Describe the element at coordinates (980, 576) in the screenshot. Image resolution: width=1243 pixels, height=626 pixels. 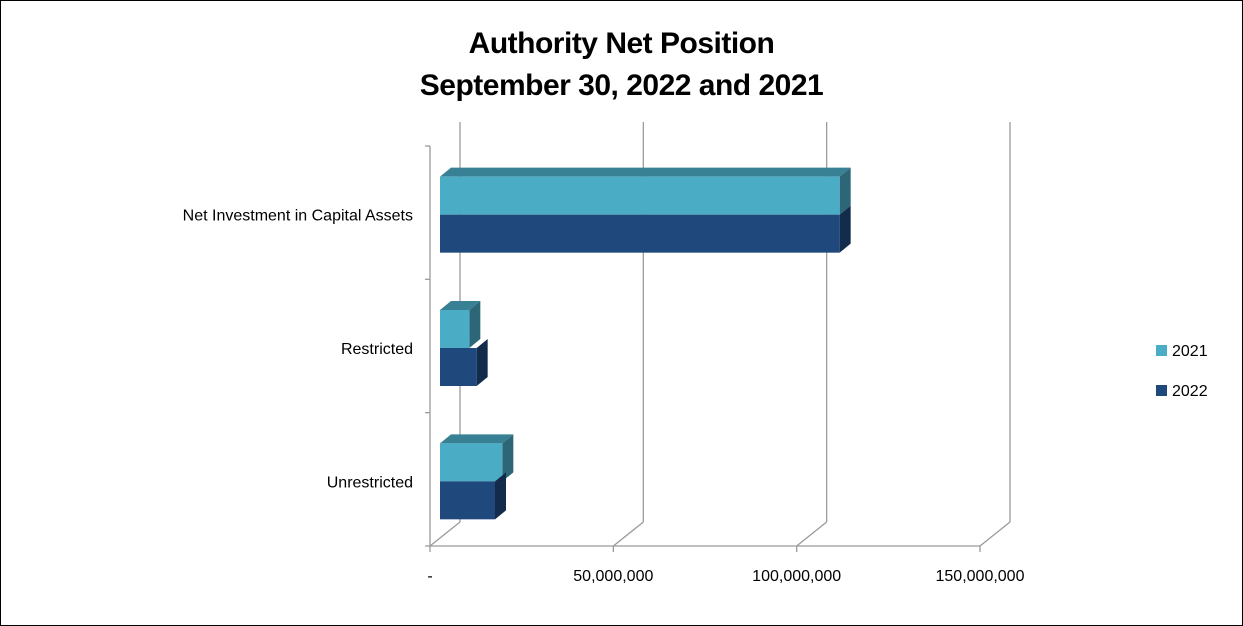
I see `x-tick-label: 150,000,000` at that location.